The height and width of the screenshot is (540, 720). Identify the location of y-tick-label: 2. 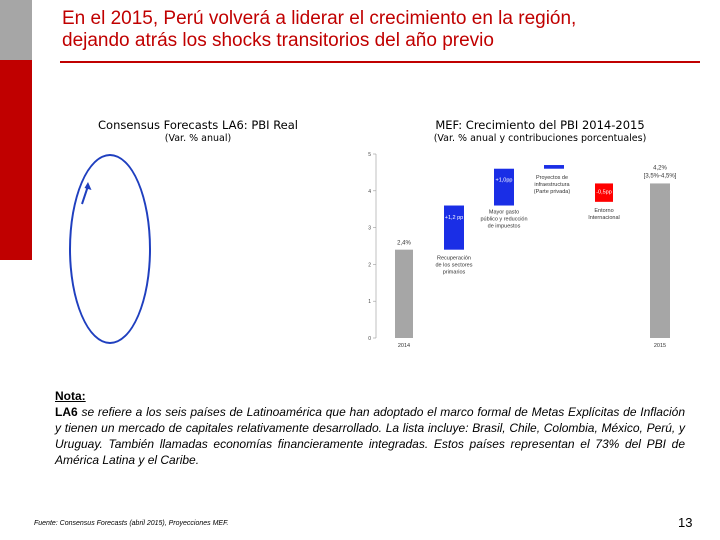
(369, 265).